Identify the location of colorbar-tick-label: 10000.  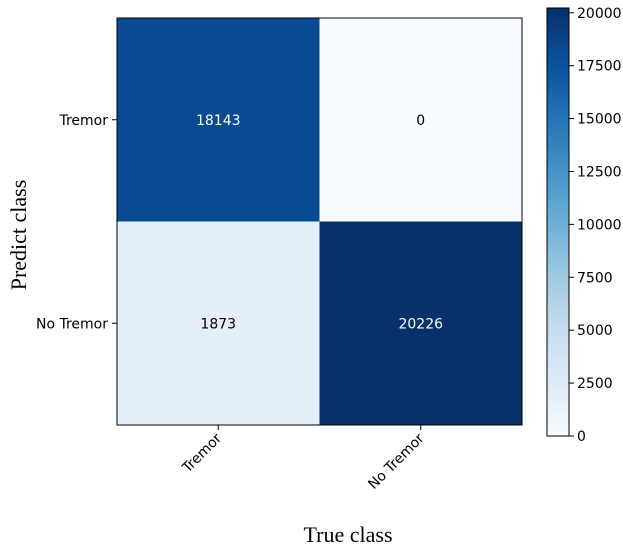
(599, 225).